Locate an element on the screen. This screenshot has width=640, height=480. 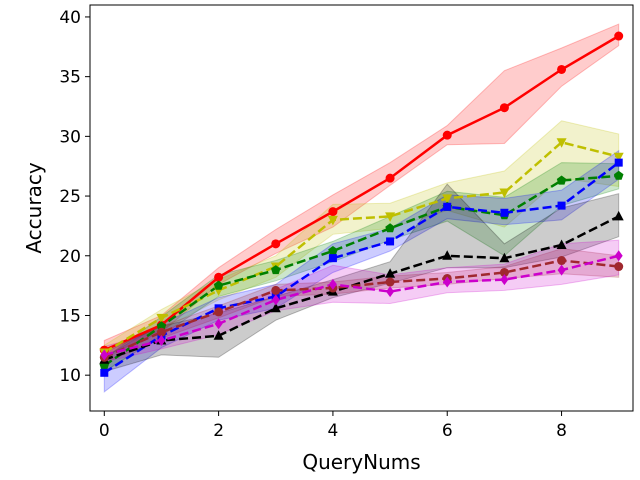
x-tick-label: 0 is located at coordinates (104, 431).